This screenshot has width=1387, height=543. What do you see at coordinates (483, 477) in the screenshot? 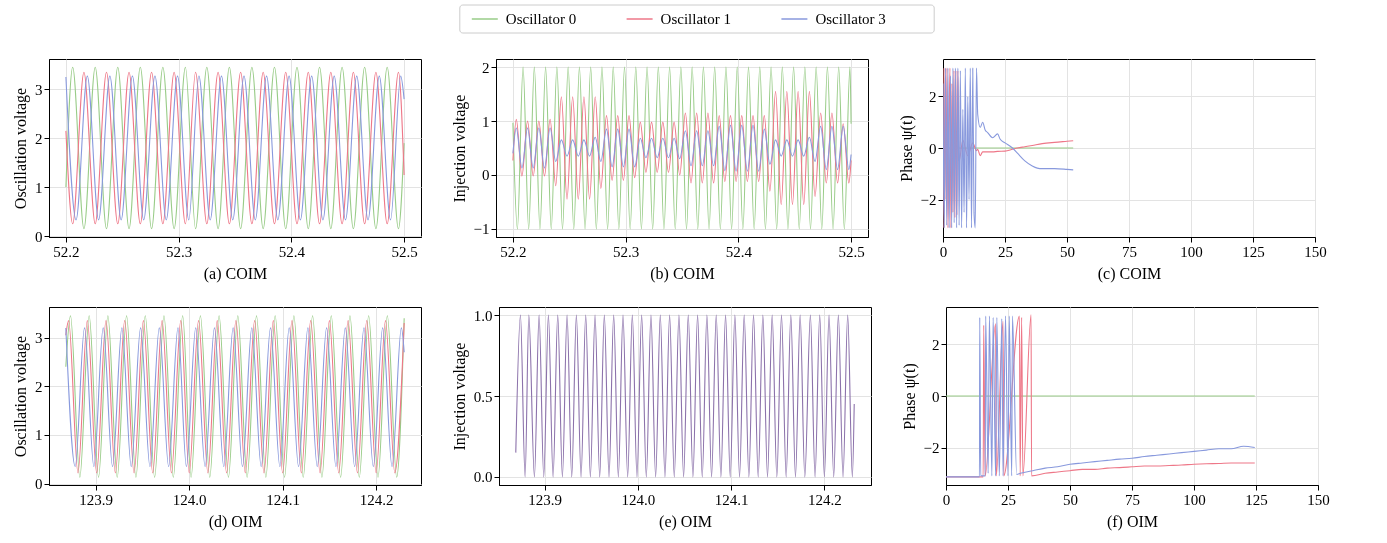
I see `y-tick-label: 0.0` at bounding box center [483, 477].